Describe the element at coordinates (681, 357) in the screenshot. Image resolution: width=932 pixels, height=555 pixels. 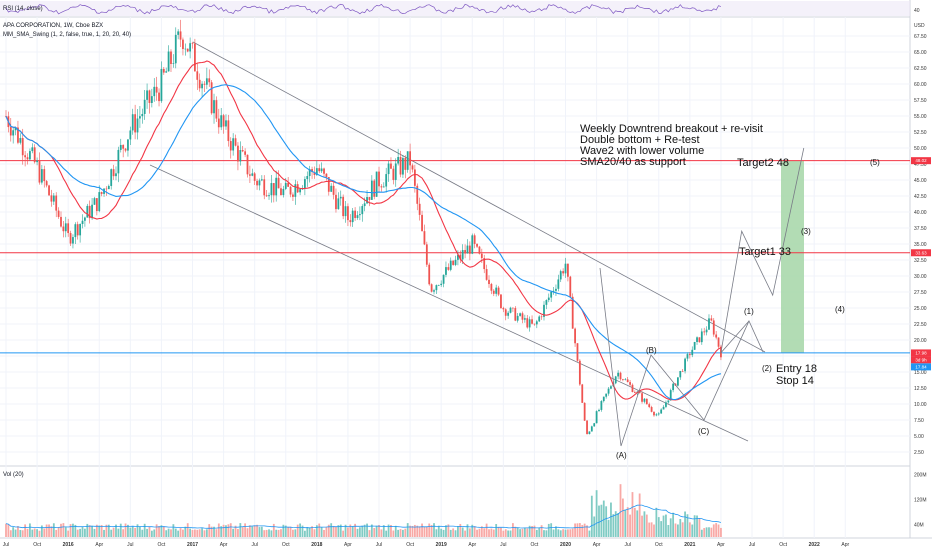
I see `abc-wave-line` at that location.